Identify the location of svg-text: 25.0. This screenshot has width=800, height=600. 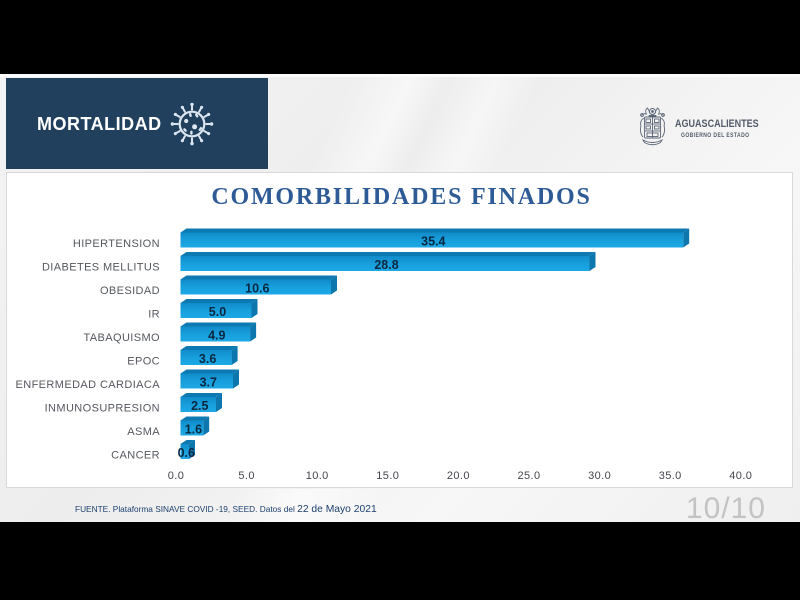
(528, 476).